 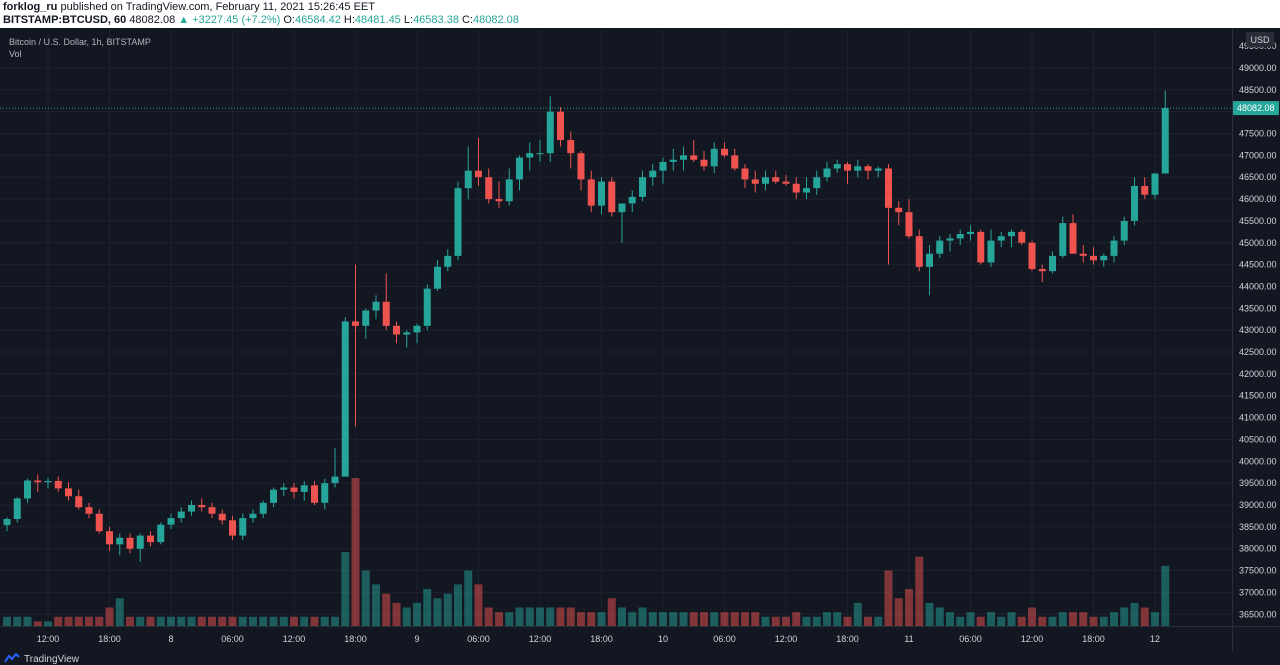 What do you see at coordinates (30, 7) in the screenshot?
I see `author-name: forklog_ru` at bounding box center [30, 7].